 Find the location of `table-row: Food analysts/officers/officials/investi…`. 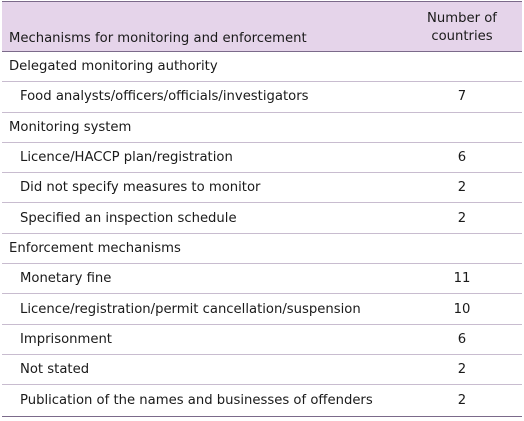

table-row: Food analysts/officers/officials/investi… is located at coordinates (262, 97).